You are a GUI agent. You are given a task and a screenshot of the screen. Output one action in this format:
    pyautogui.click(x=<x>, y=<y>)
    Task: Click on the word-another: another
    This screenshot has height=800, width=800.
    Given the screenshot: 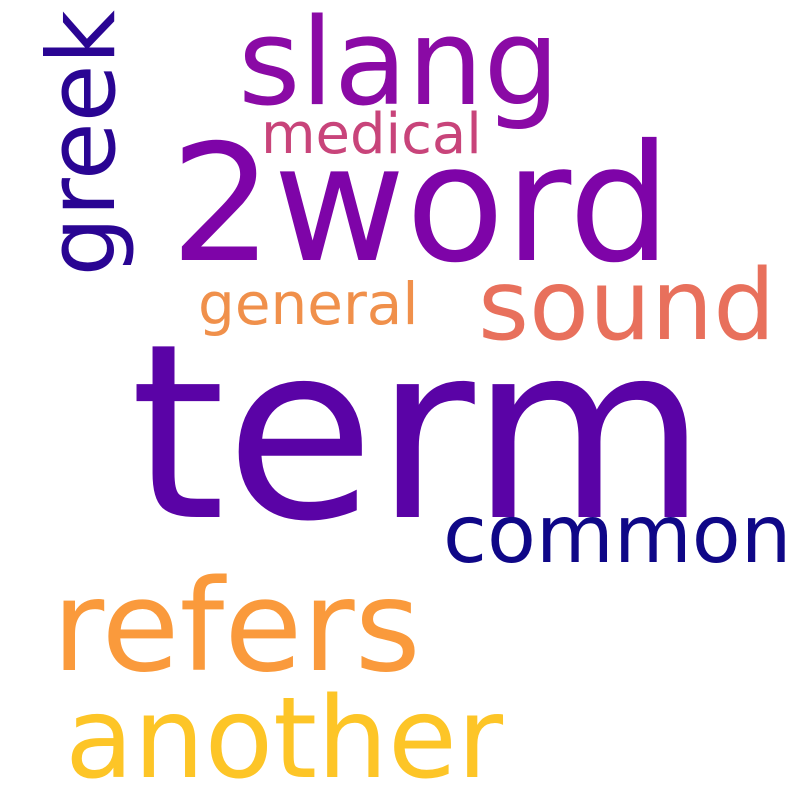 What is the action you would take?
    pyautogui.click(x=284, y=737)
    